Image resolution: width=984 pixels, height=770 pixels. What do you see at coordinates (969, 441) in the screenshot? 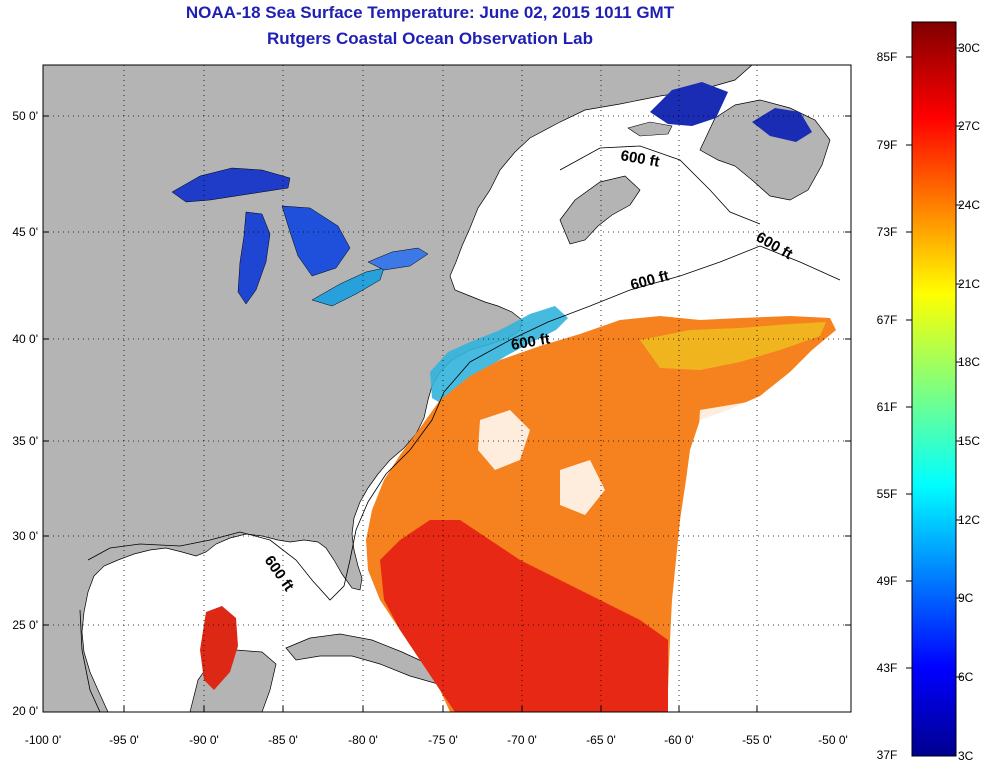
I see `colorbar-c-label: 15C` at bounding box center [969, 441].